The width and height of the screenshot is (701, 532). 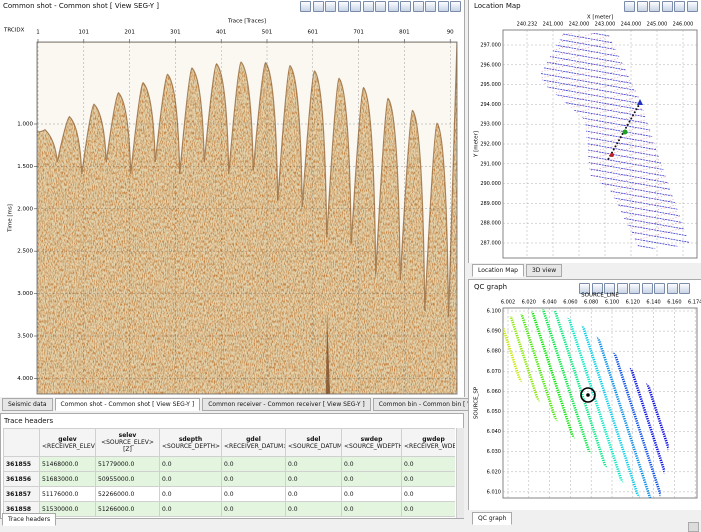 I want to click on header-line: gelev, so click(x=67, y=439).